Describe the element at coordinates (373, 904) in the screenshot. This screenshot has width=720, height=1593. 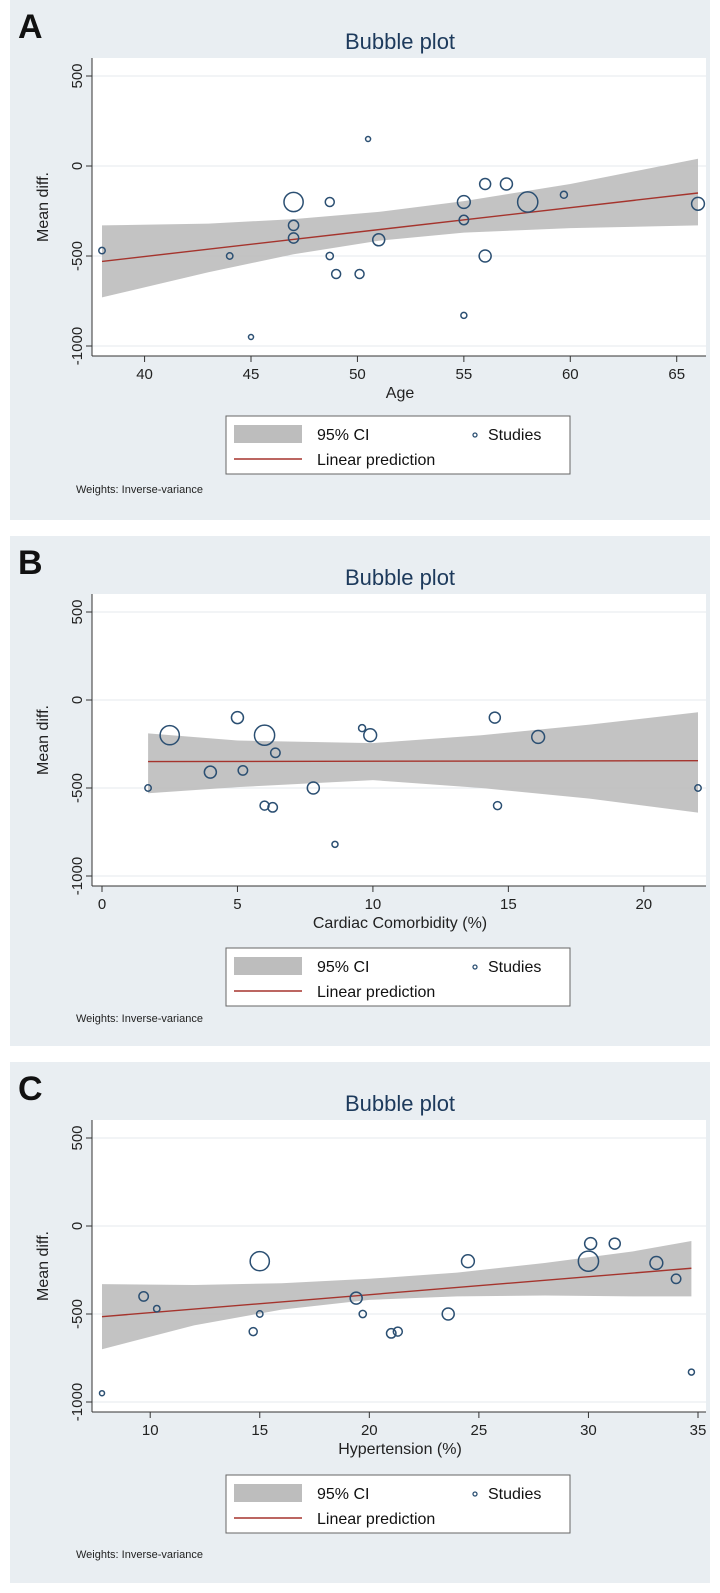
I see `chart-b-xtick-label-2: 10` at that location.